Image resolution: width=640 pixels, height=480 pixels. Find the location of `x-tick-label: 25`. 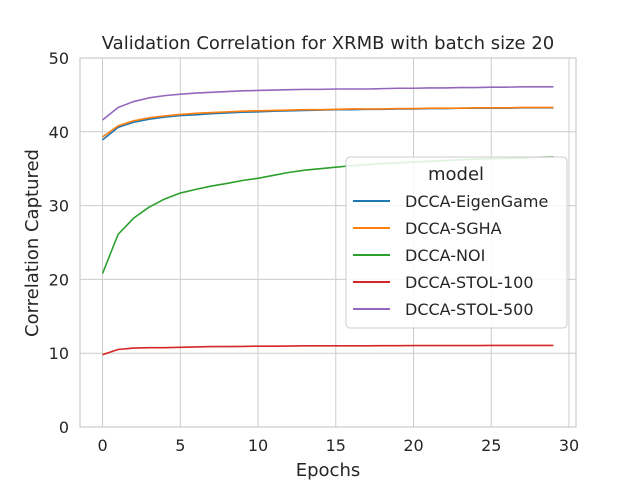

x-tick-label: 25 is located at coordinates (491, 445).